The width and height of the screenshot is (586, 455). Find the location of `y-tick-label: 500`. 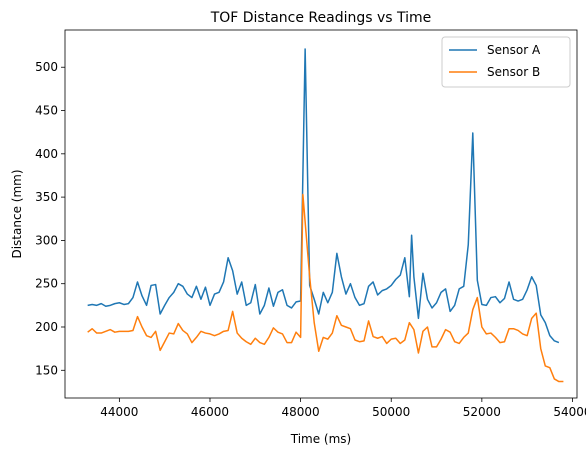

y-tick-label: 500 is located at coordinates (46, 67).